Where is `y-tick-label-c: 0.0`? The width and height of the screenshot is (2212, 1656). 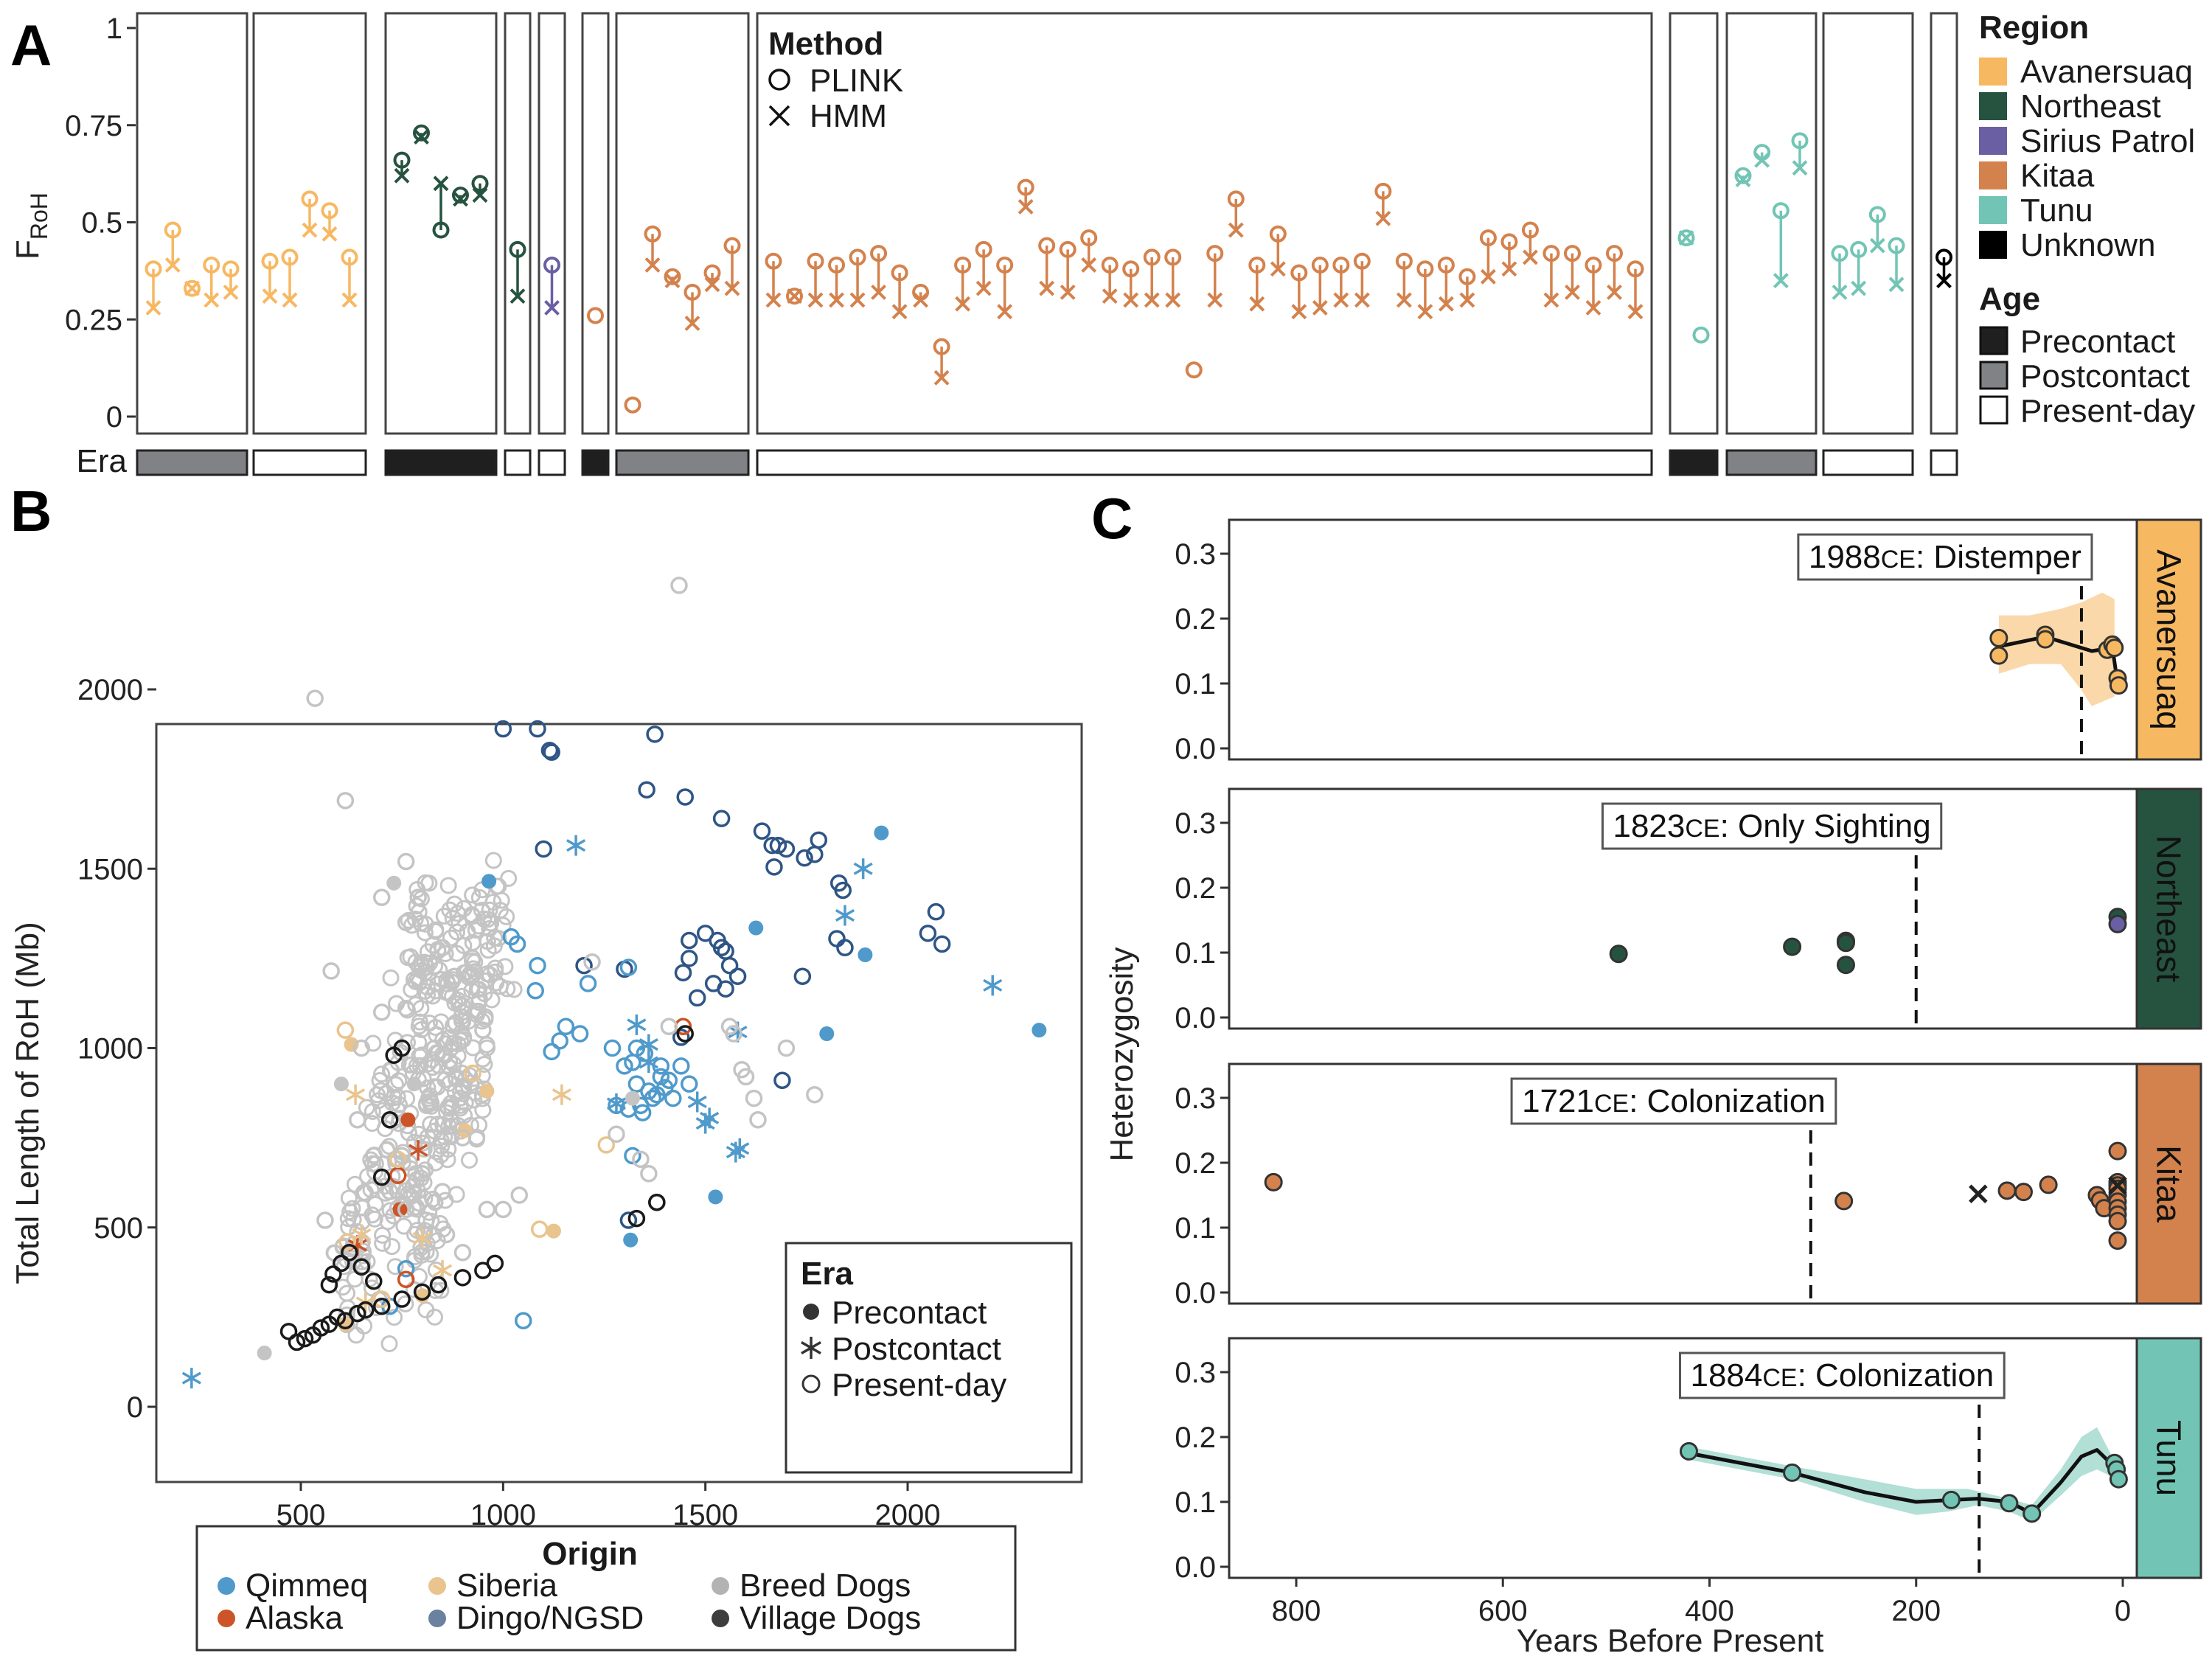
y-tick-label-c: 0.0 is located at coordinates (1195, 1293).